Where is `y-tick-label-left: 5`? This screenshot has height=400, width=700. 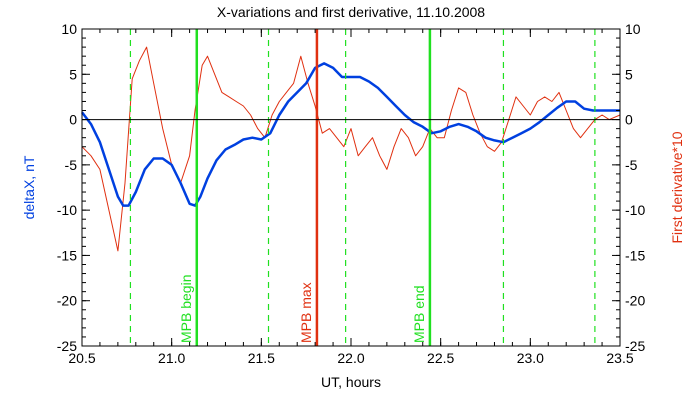 y-tick-label-left: 5 is located at coordinates (73, 74).